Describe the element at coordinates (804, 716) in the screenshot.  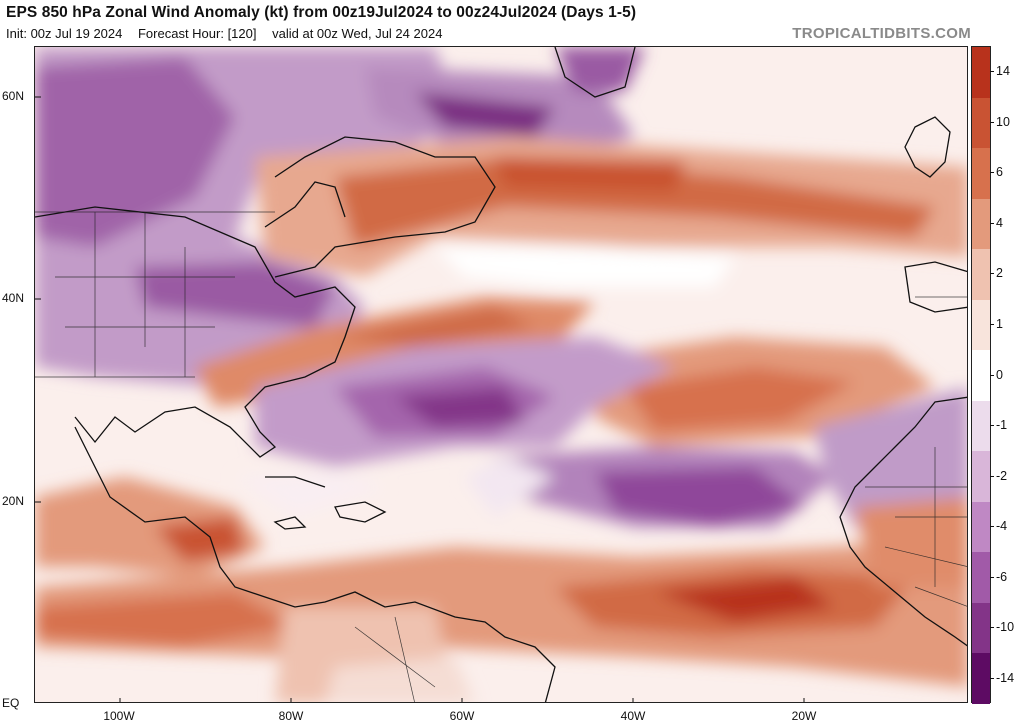
I see `lon-label-20w: 20W` at that location.